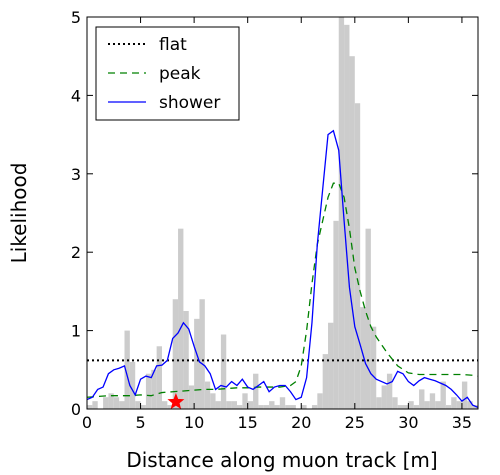  Describe the element at coordinates (173, 45) in the screenshot. I see `legend-label-flat: flat` at that location.